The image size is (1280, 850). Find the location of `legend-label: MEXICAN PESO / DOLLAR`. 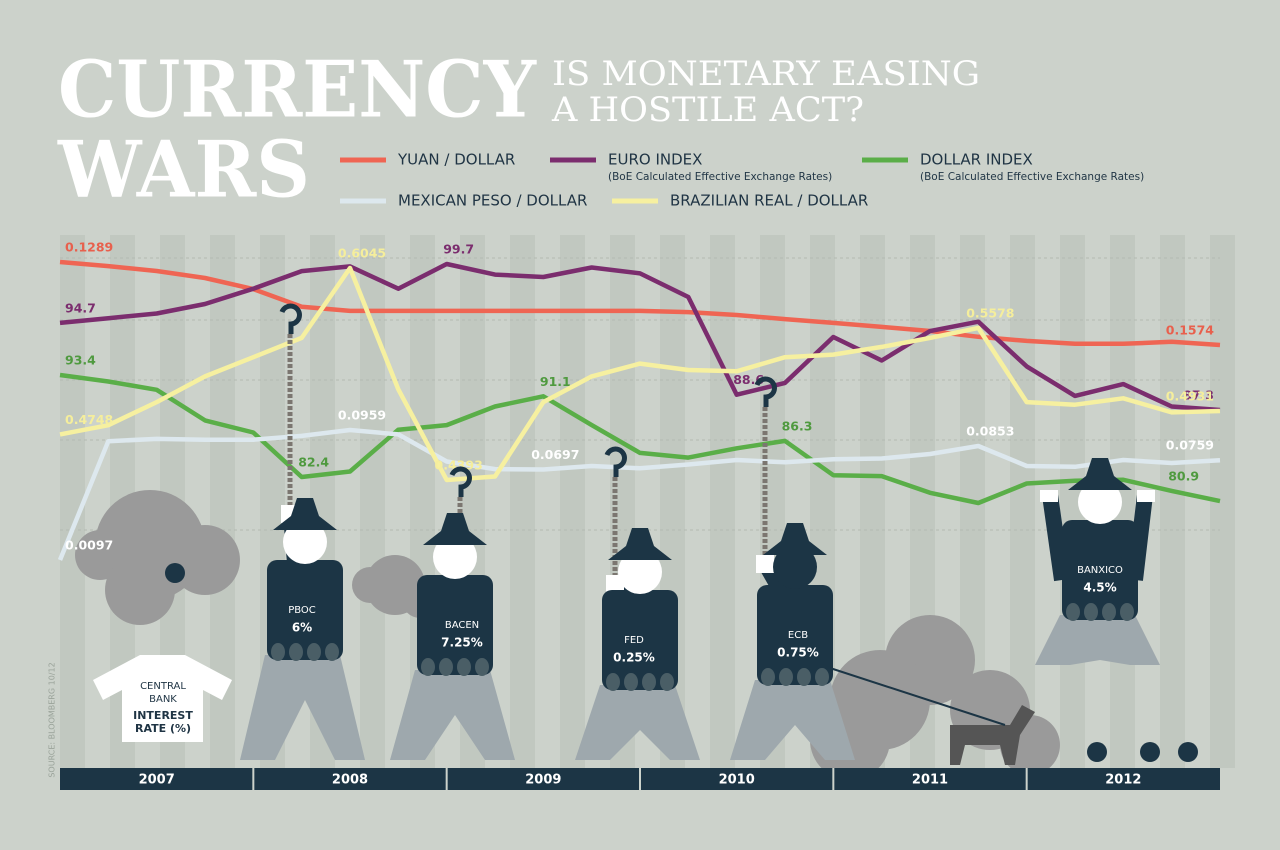

legend-label: MEXICAN PESO / DOLLAR is located at coordinates (492, 201).